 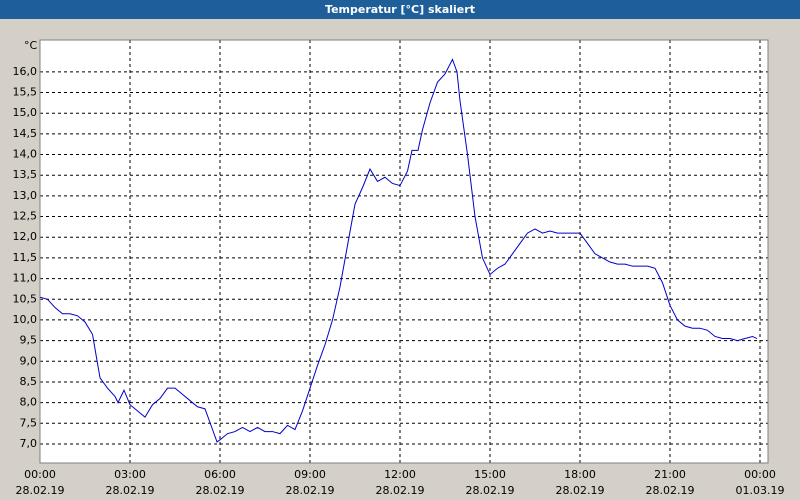 I want to click on x-tick-label: 03:00, so click(x=130, y=474).